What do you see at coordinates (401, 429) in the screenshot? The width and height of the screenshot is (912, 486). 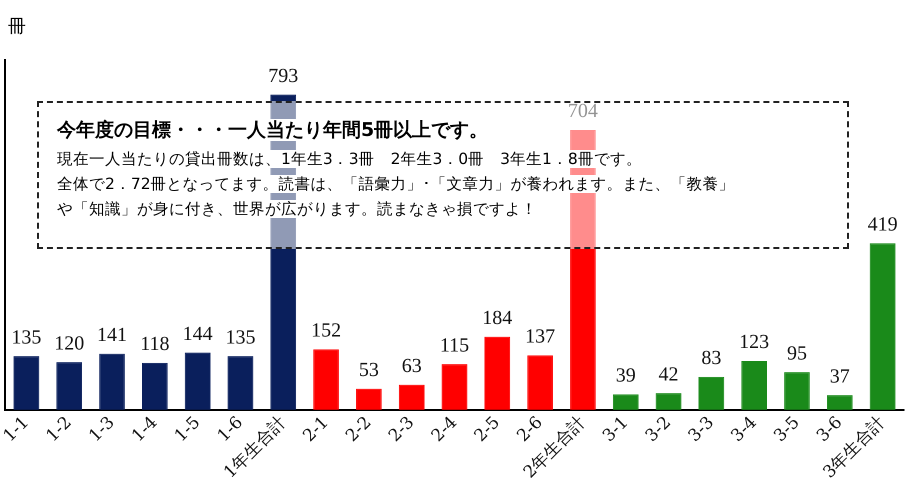 I see `x-tick-label: 2-3` at bounding box center [401, 429].